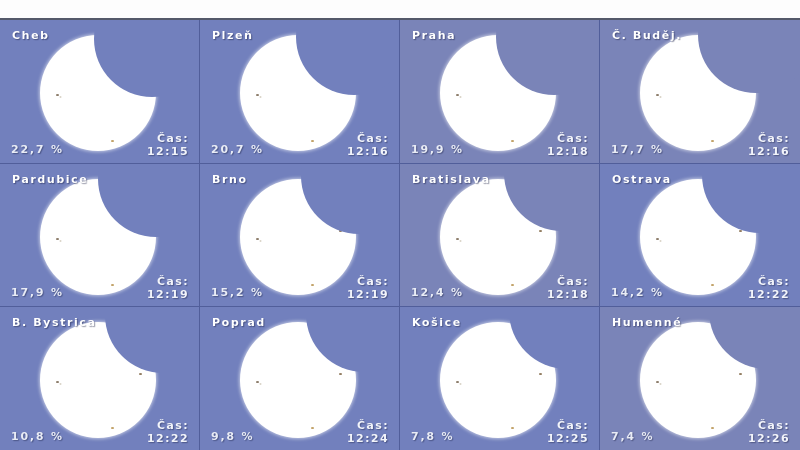  Describe the element at coordinates (233, 436) in the screenshot. I see `panel-percent-label: 9,8 %` at that location.